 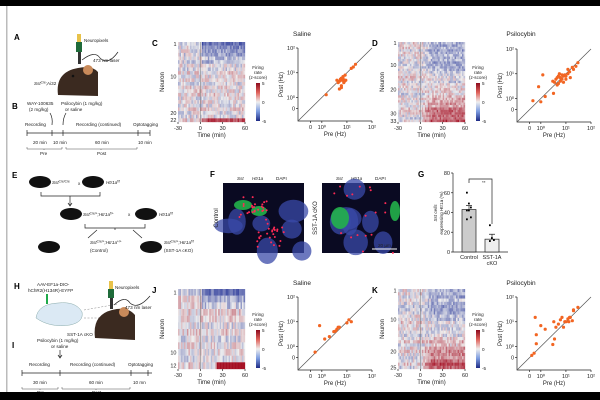 What do you see at coordinates (591, 377) in the screenshot?
I see `x-tick-label: 10²` at bounding box center [591, 377].